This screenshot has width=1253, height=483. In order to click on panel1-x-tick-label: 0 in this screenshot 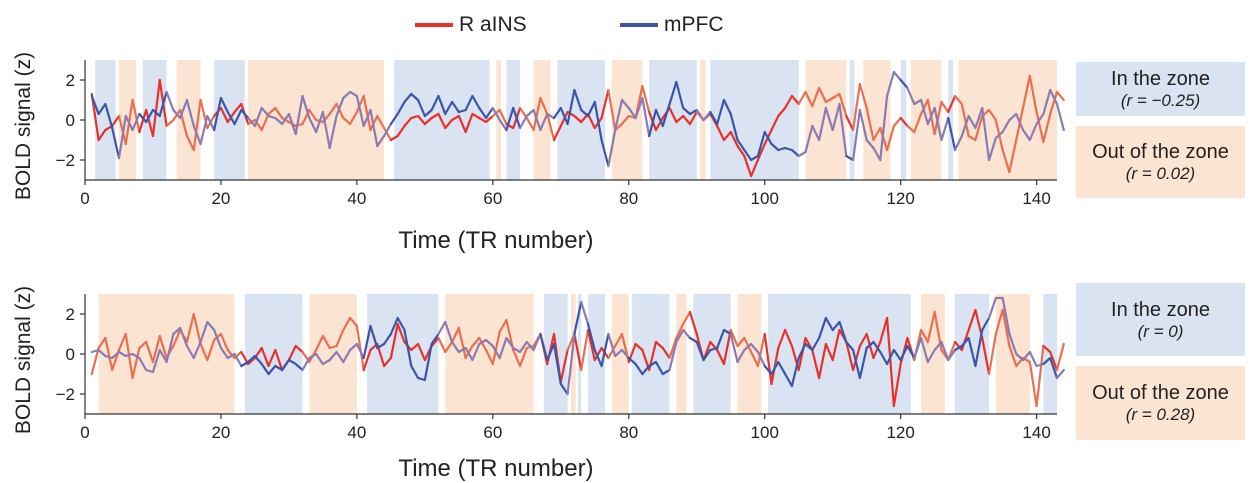, I will do `click(84, 198)`.